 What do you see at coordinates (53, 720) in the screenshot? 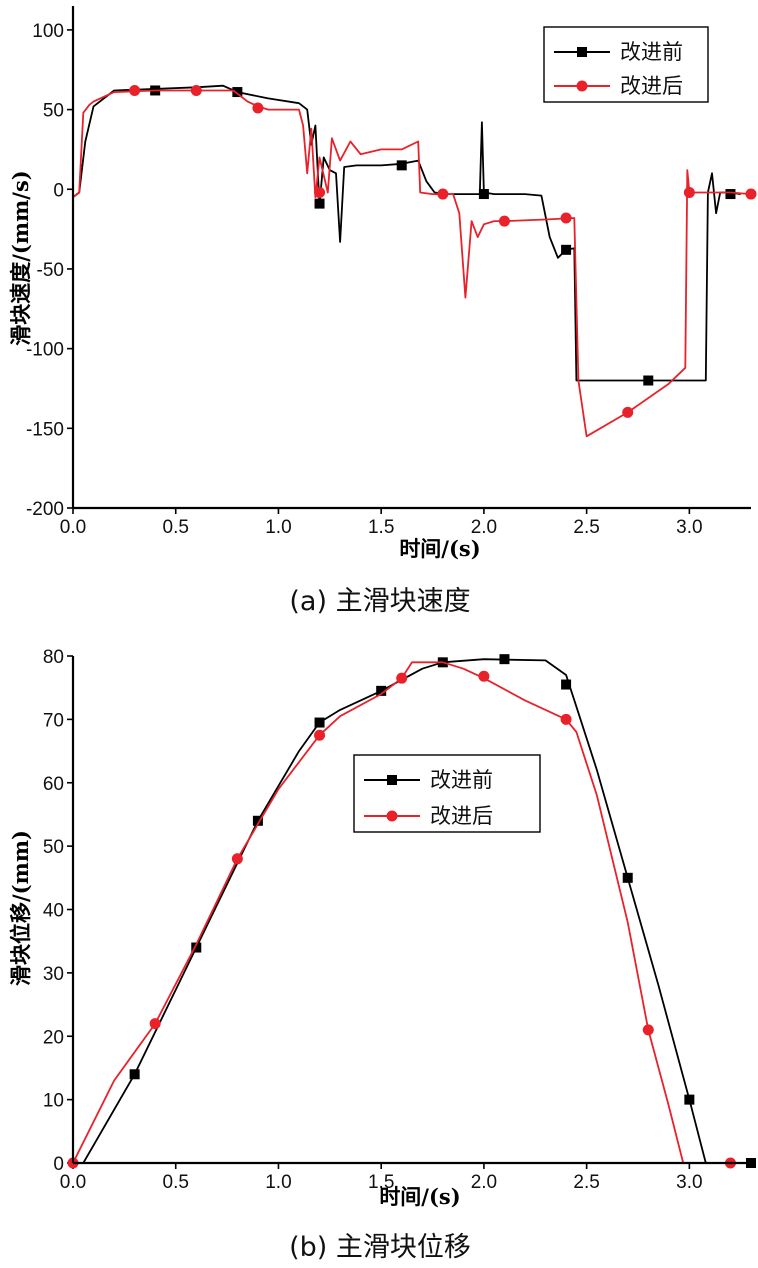
I see `displacement-y-tick-label: 70` at bounding box center [53, 720].